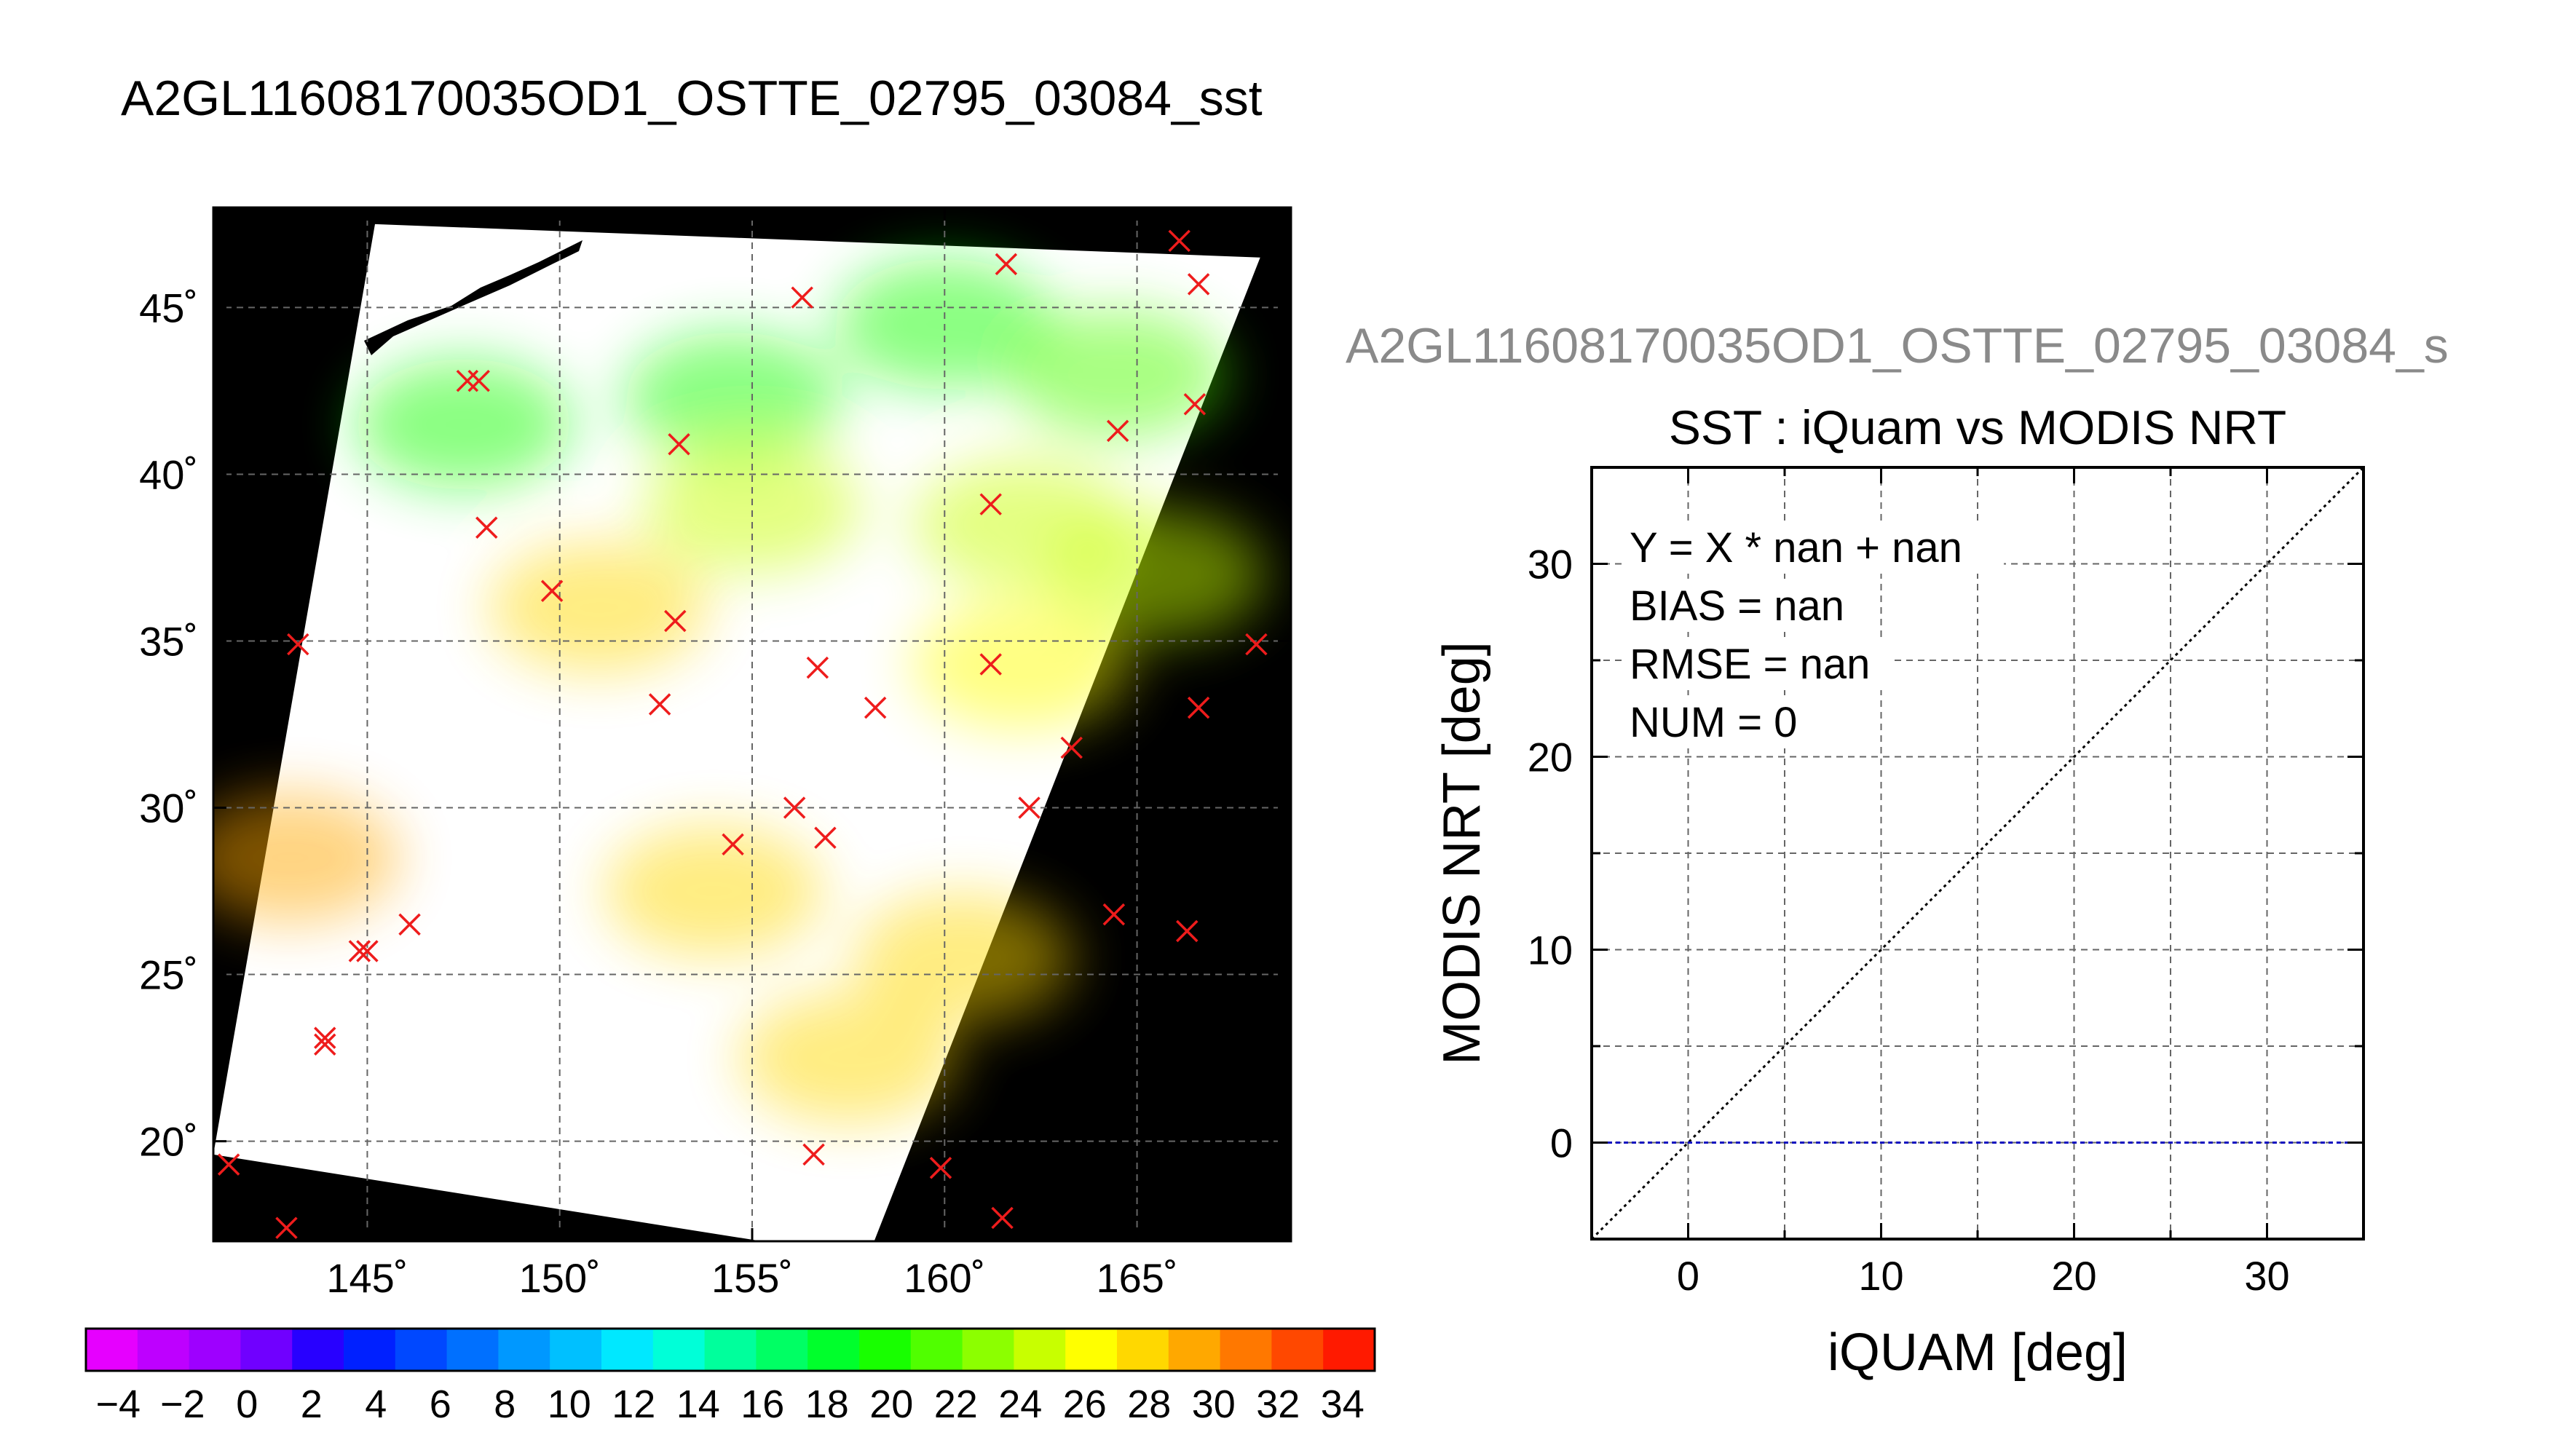 This screenshot has width=2555, height=1456. I want to click on colorbar-label: −2, so click(182, 1404).